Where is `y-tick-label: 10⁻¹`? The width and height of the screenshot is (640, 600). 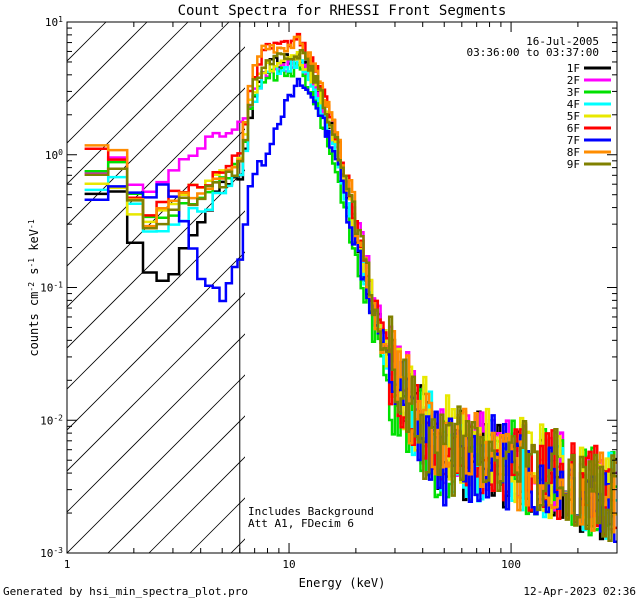
y-tick-label: 10⁻¹ is located at coordinates (51, 287).